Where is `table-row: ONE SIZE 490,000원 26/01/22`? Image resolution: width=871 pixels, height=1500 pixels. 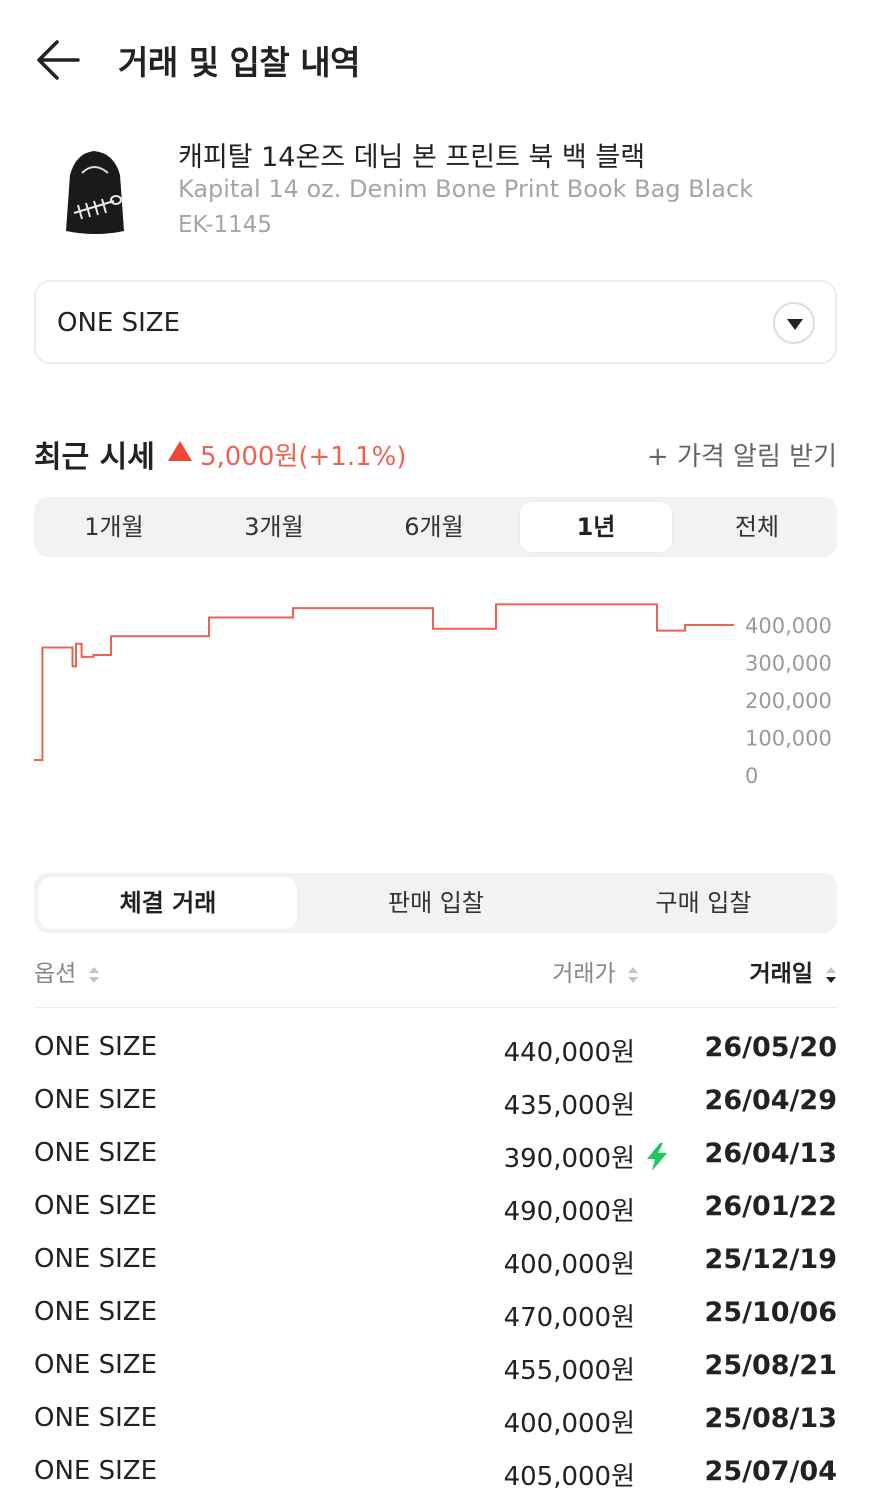 table-row: ONE SIZE 490,000원 26/01/22 is located at coordinates (435, 1209).